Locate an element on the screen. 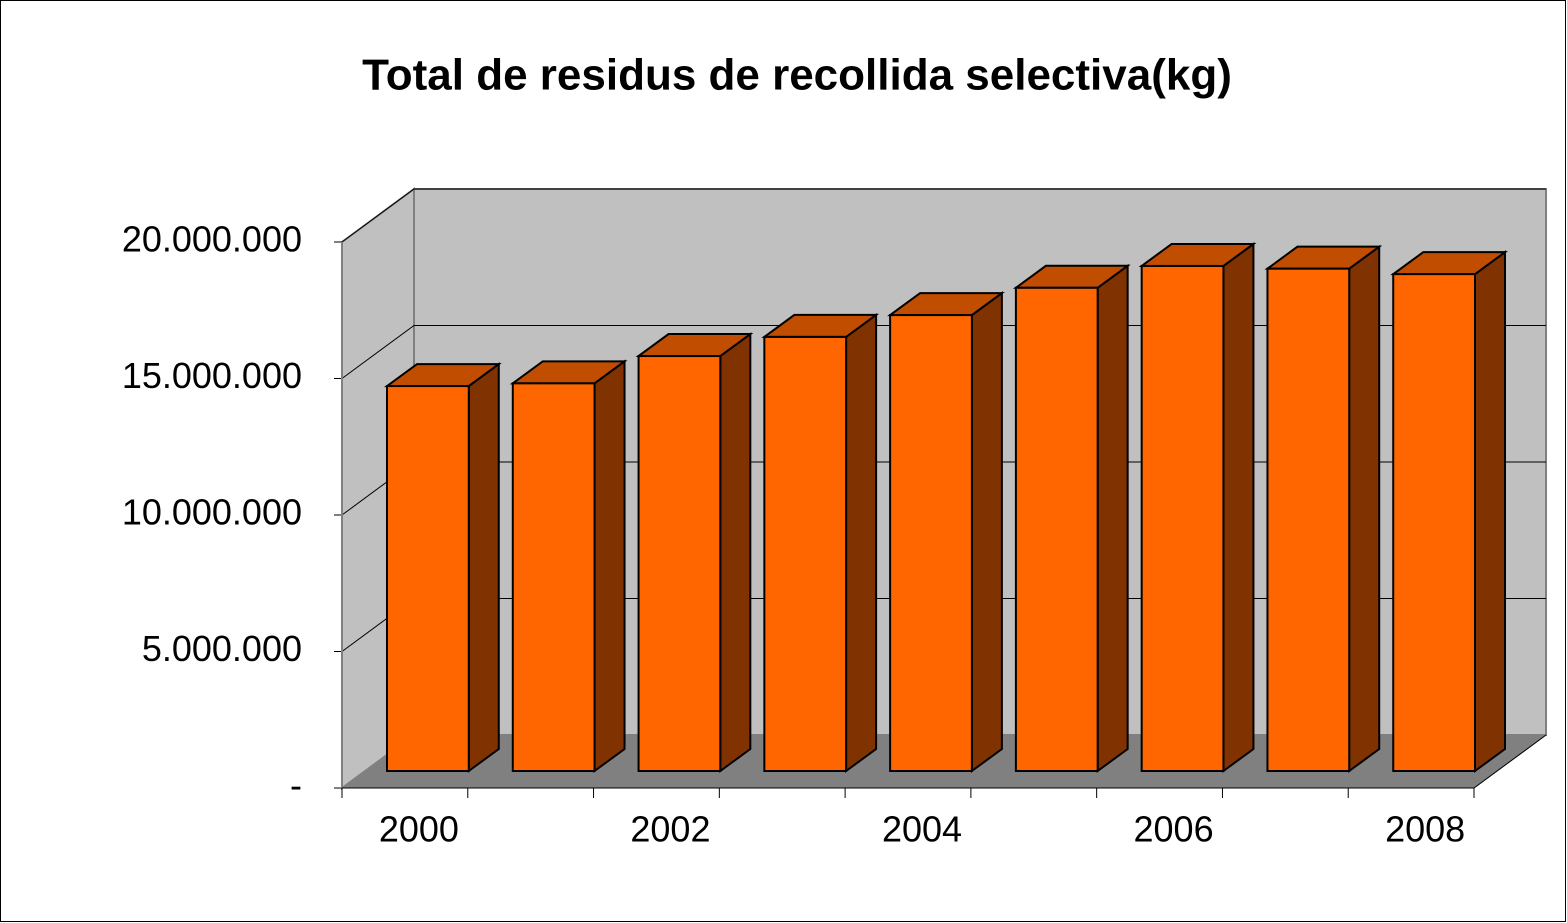  y-tick-label: - is located at coordinates (296, 785).